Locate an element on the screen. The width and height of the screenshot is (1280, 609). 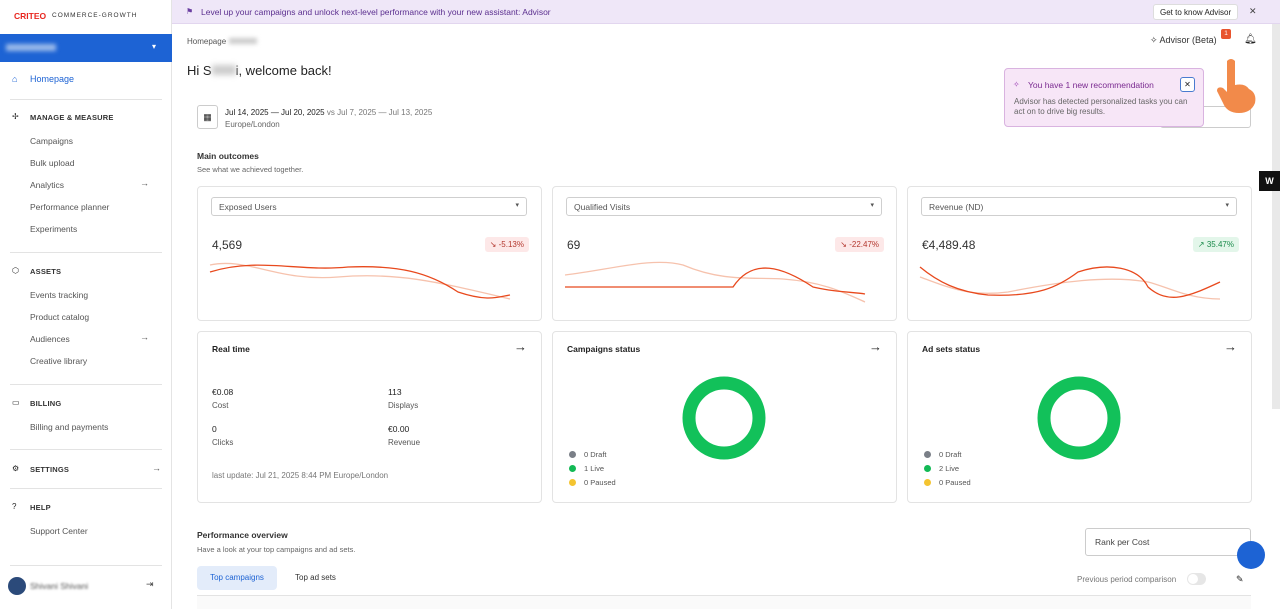
advisor-button: ✧ Advisor (Beta) is located at coordinates (1183, 40).